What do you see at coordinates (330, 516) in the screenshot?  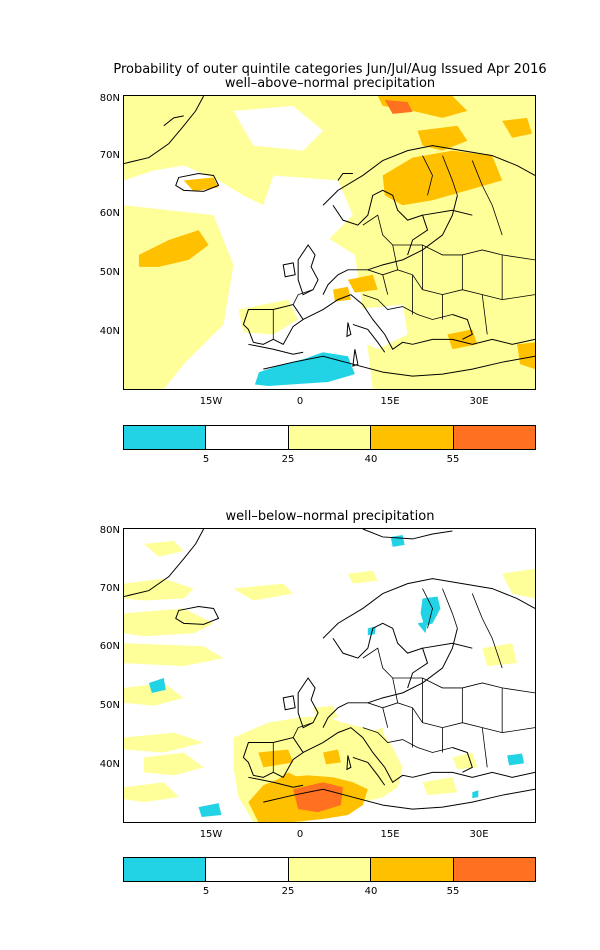 I see `panel-below-subtitle: well–below–normal precipitation` at bounding box center [330, 516].